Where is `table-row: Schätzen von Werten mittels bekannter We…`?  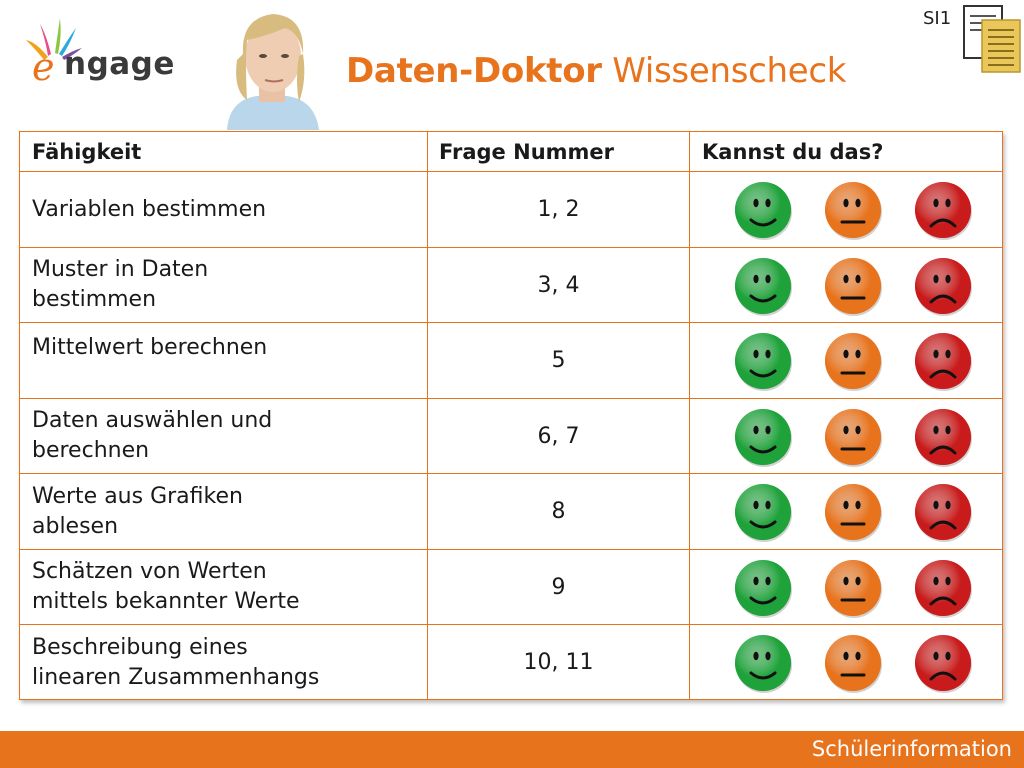 table-row: Schätzen von Werten mittels bekannter We… is located at coordinates (511, 587).